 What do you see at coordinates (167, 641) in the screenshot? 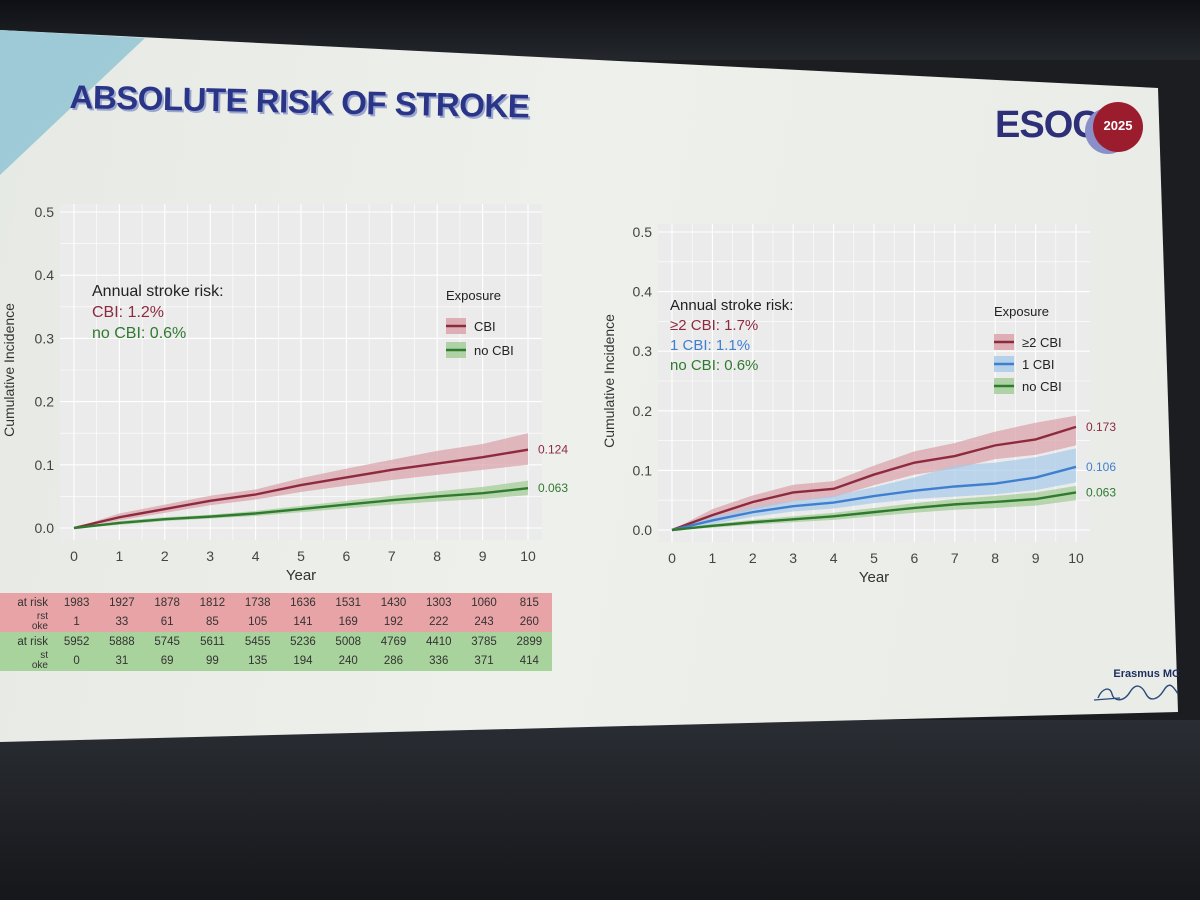
I see `risk-table-cell: 5745` at bounding box center [167, 641].